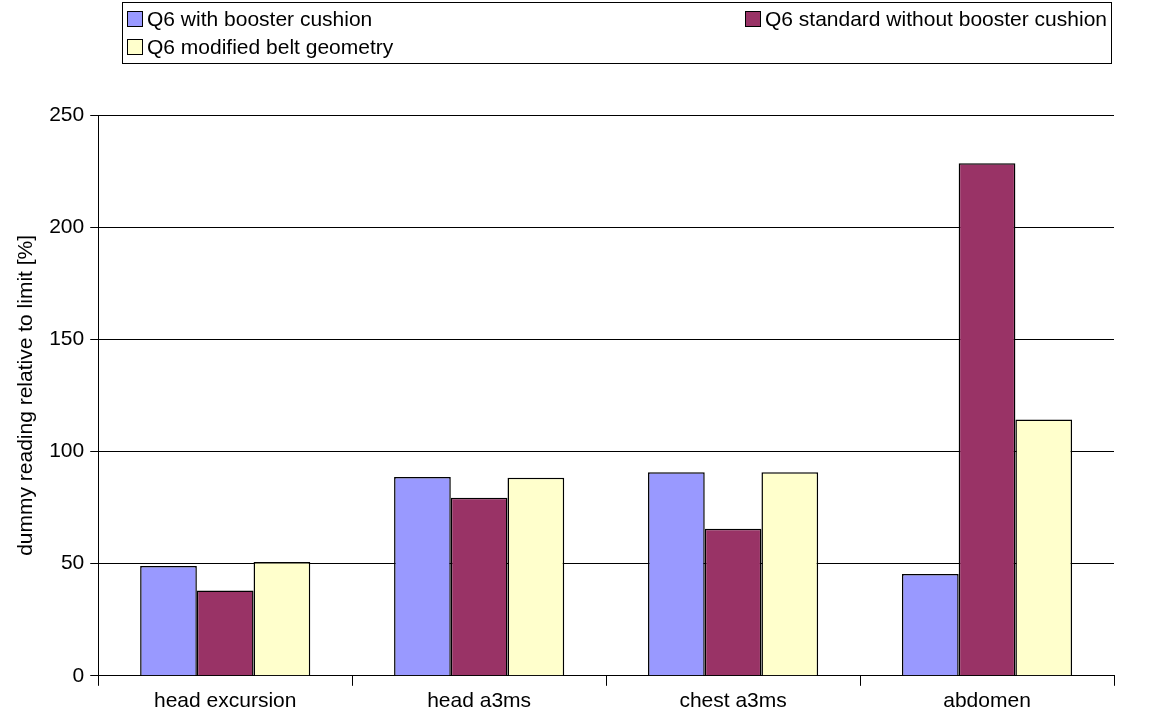 Image resolution: width=1172 pixels, height=727 pixels. Describe the element at coordinates (72, 562) in the screenshot. I see `y-tick-label: 50` at that location.